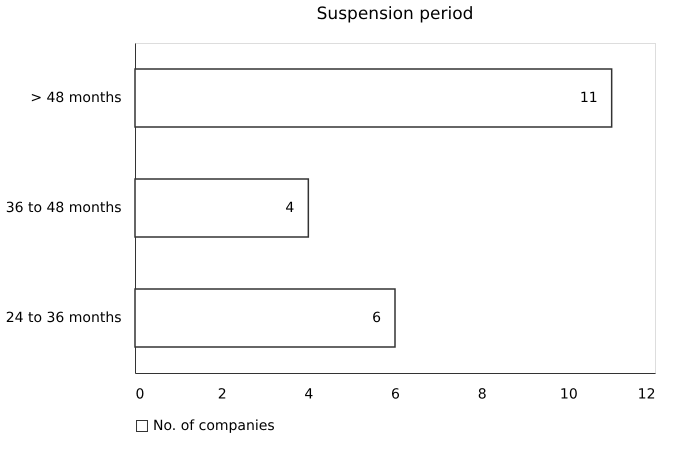 This screenshot has width=697, height=454. What do you see at coordinates (377, 318) in the screenshot?
I see `data-label: 6` at bounding box center [377, 318].